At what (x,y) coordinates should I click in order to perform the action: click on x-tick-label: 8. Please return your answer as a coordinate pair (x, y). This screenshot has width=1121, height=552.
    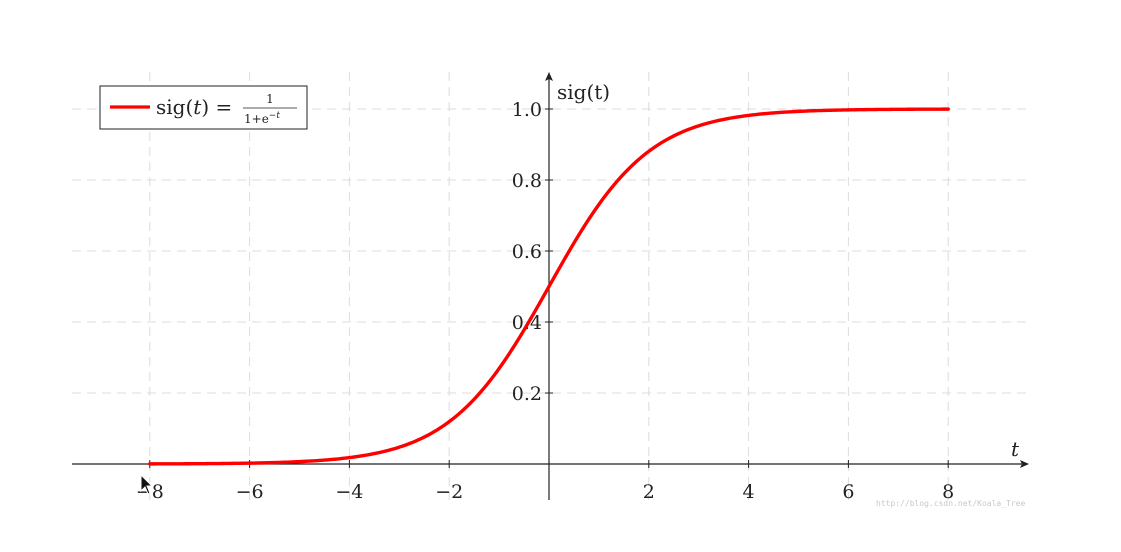
    Looking at the image, I should click on (948, 492).